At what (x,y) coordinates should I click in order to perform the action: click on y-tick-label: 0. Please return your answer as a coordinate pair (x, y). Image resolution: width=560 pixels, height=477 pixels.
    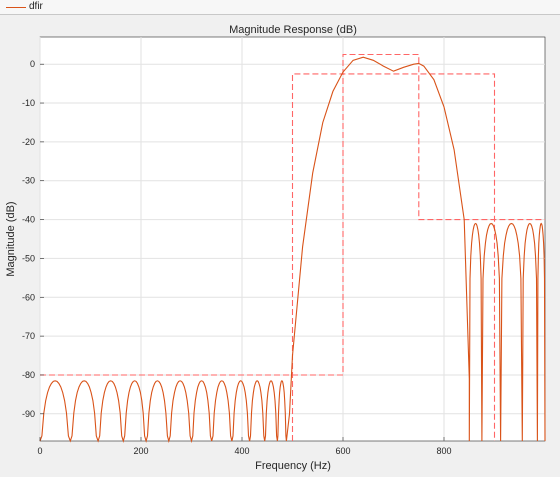
    Looking at the image, I should click on (32, 64).